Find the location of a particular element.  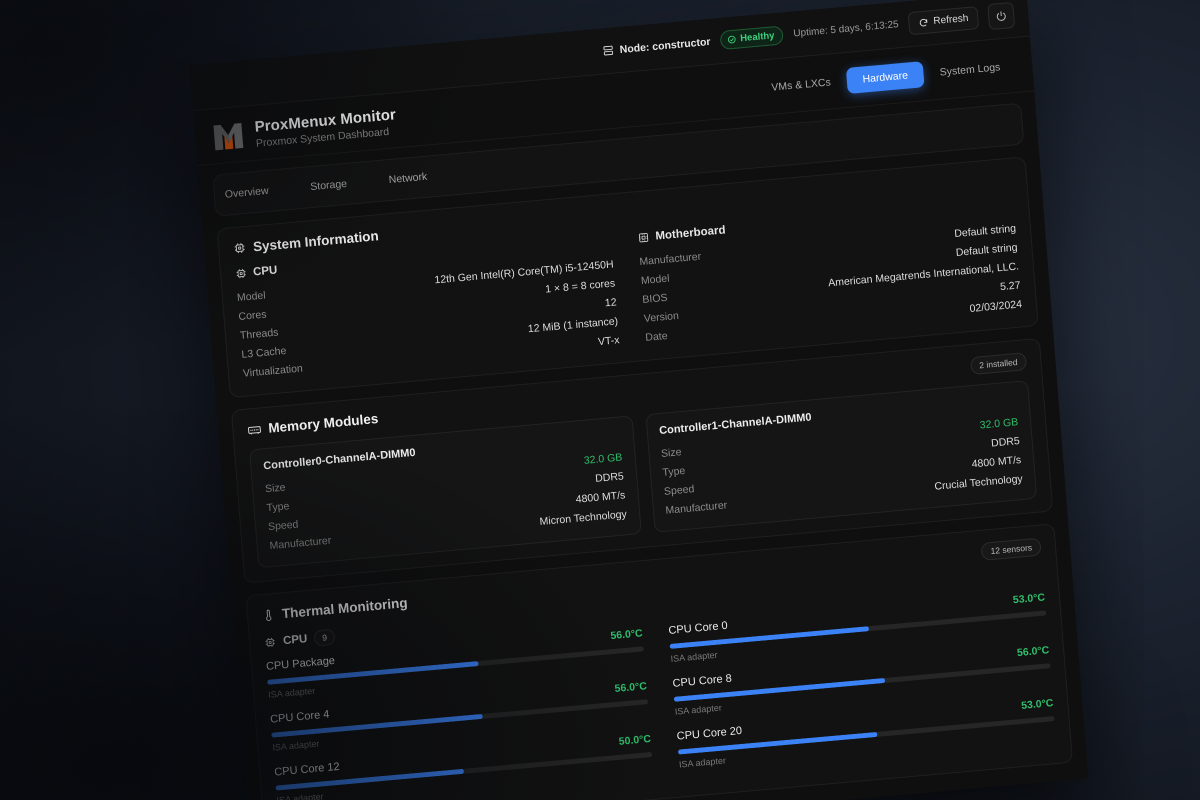

theme-toggle-button is located at coordinates (1001, 15).